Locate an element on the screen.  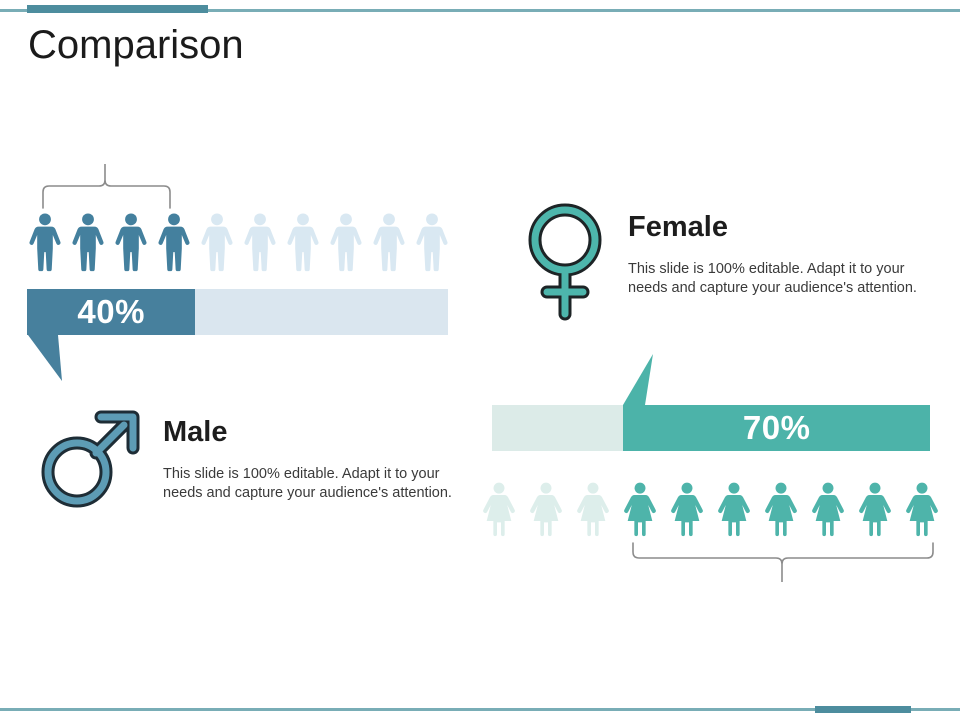
bottom-accent-rule is located at coordinates (480, 709).